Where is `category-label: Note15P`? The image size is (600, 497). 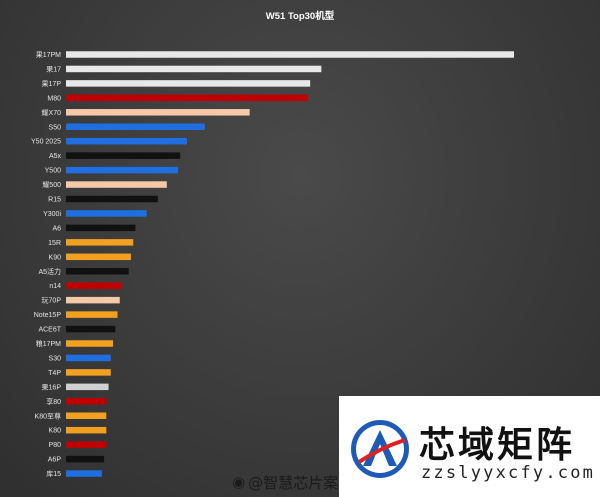
category-label: Note15P is located at coordinates (48, 315).